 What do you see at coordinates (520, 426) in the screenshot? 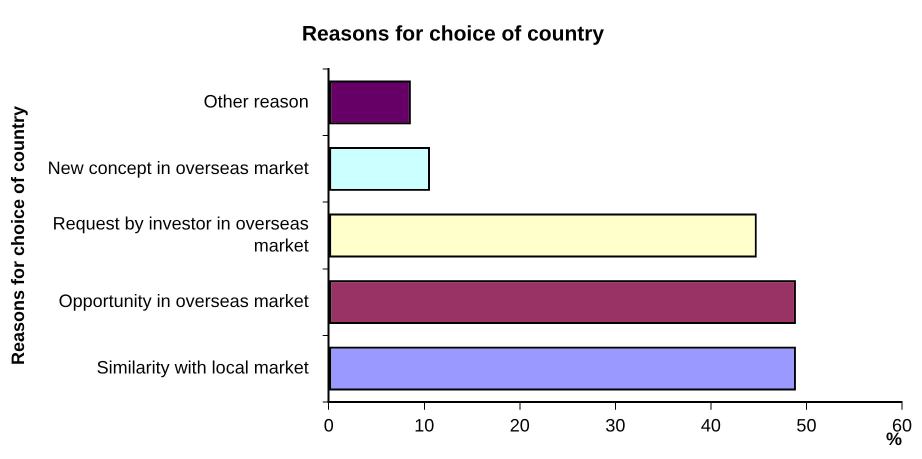
I see `x-tick-label: 20` at bounding box center [520, 426].